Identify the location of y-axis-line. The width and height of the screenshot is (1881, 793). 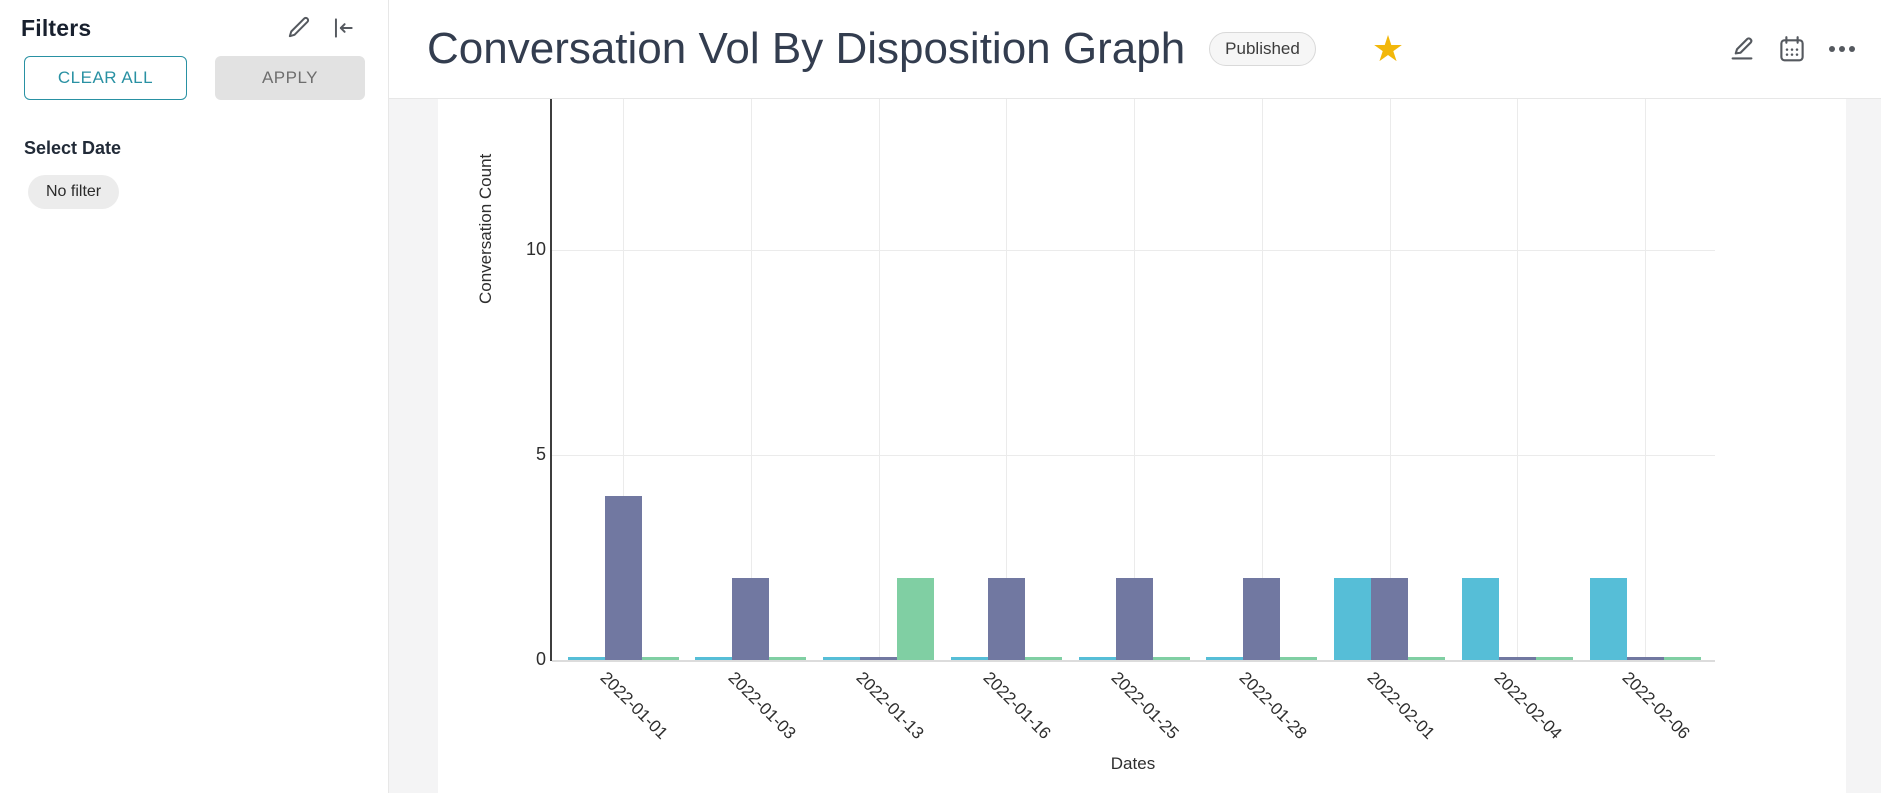
(551, 380).